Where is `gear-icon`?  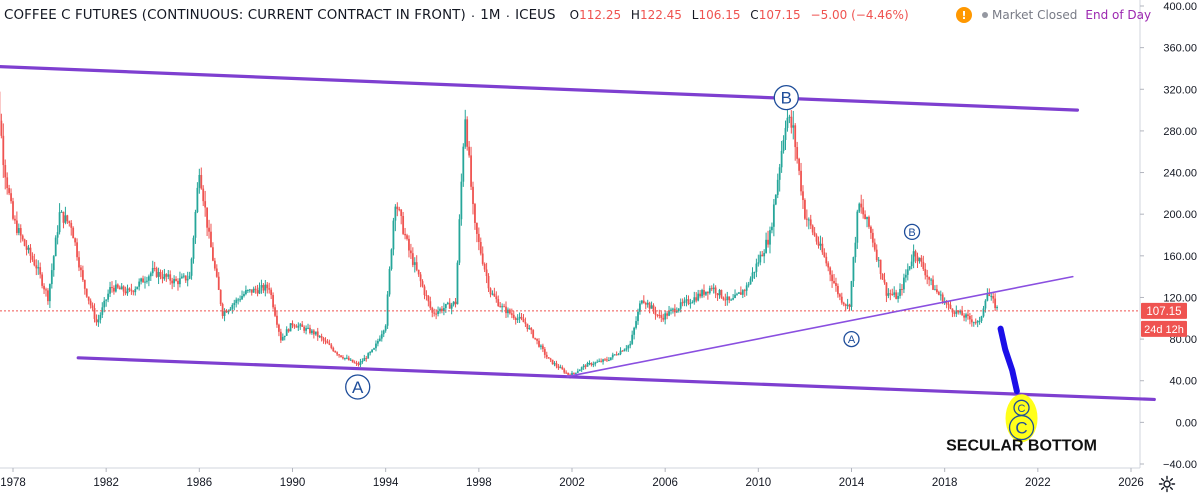
gear-icon is located at coordinates (1167, 484).